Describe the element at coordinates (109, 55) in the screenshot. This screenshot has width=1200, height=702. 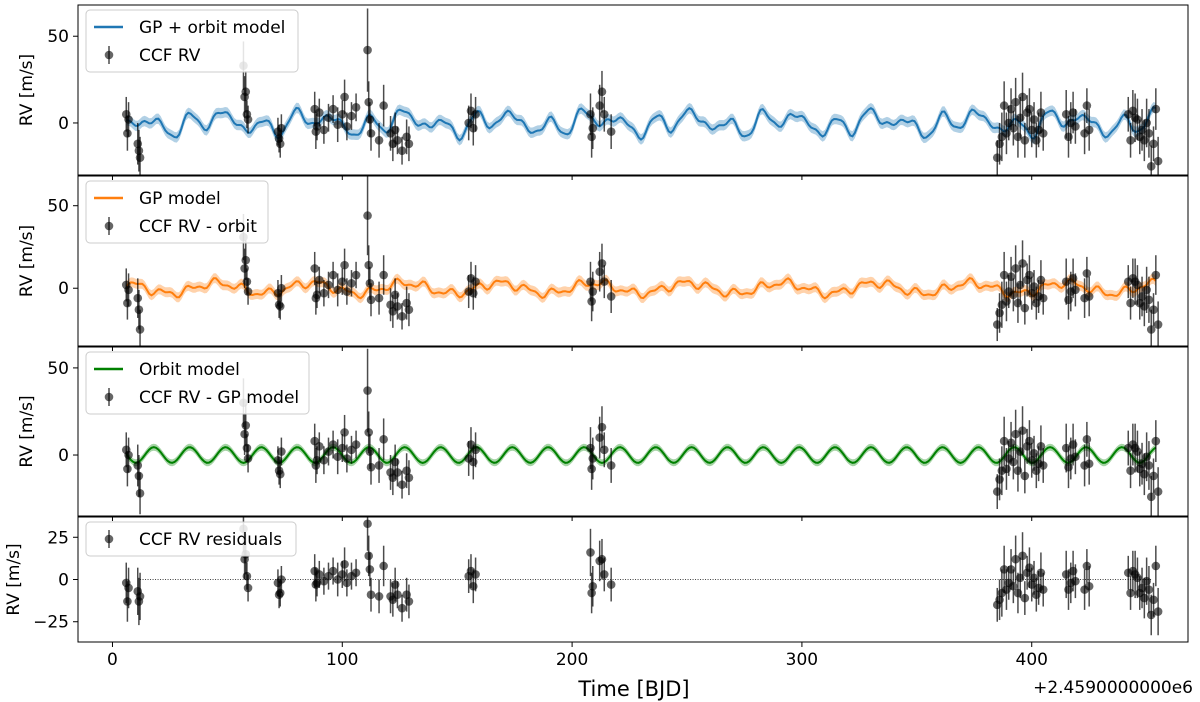
I see `legend-point-swatch` at that location.